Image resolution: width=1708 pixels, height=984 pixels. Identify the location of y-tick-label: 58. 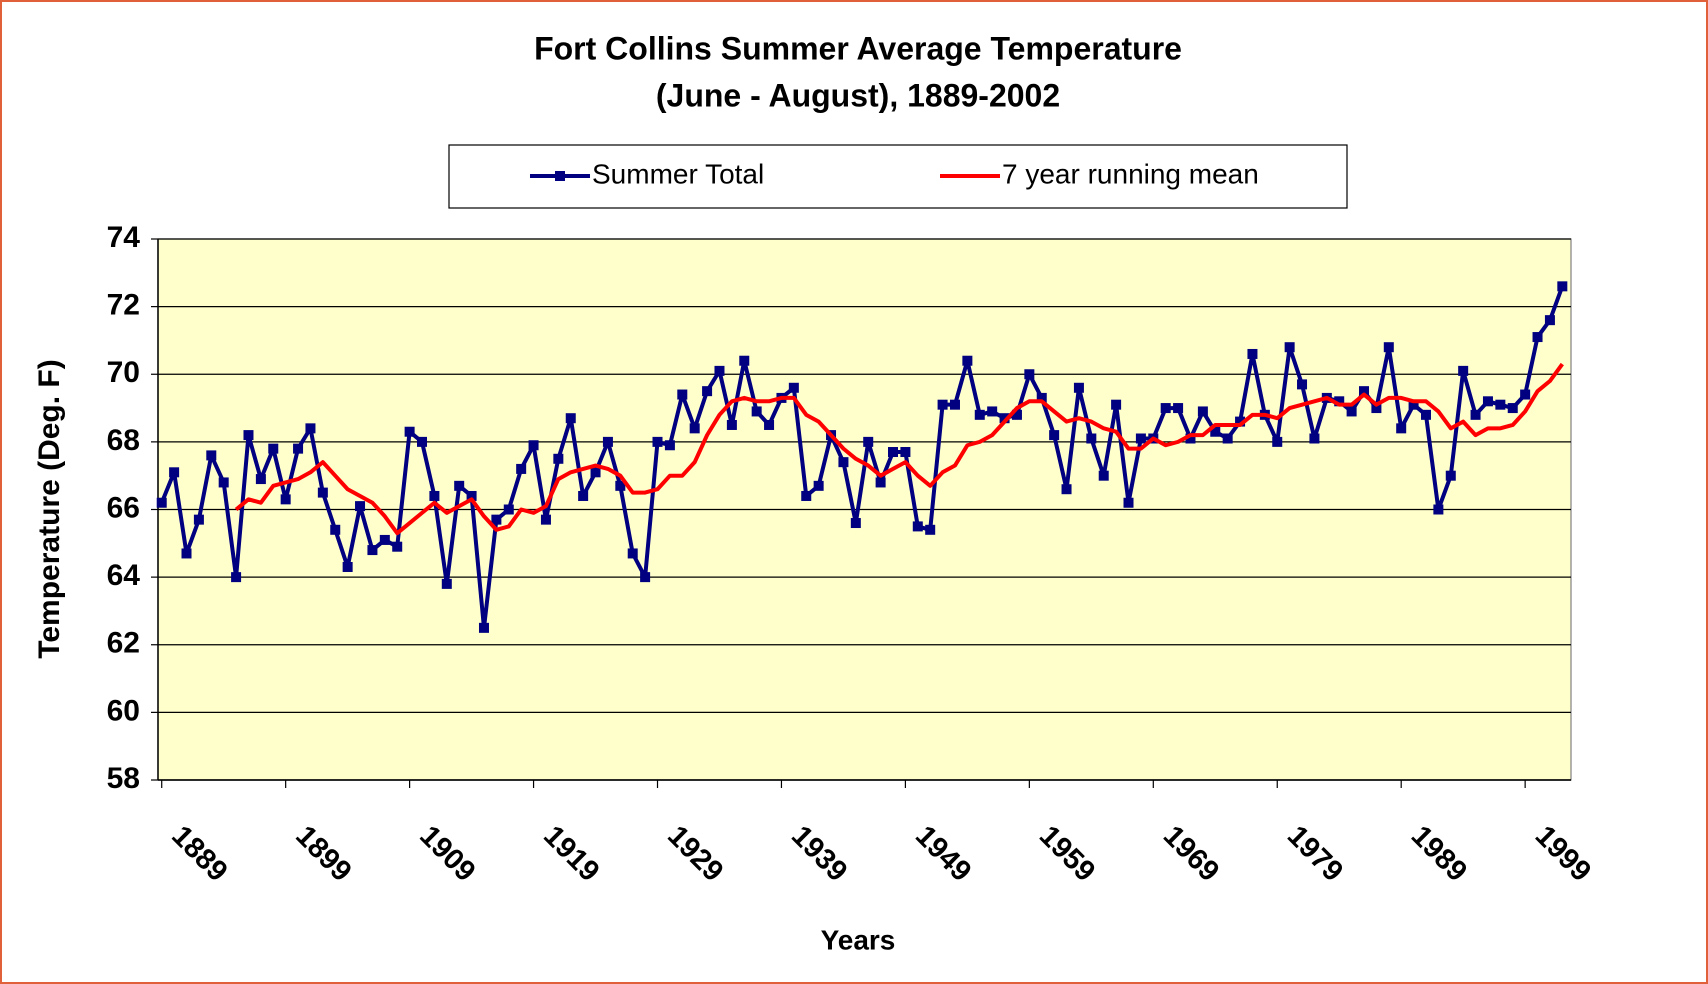
(123, 778).